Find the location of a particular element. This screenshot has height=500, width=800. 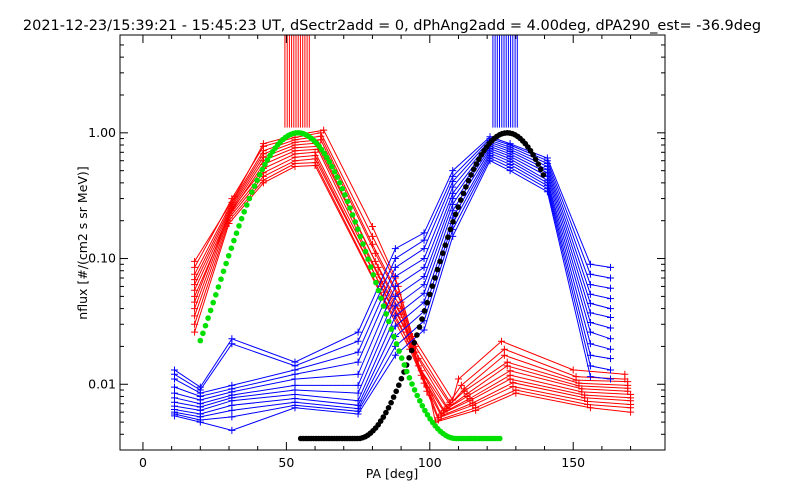

x-tick-label-1: 50 is located at coordinates (286, 462).